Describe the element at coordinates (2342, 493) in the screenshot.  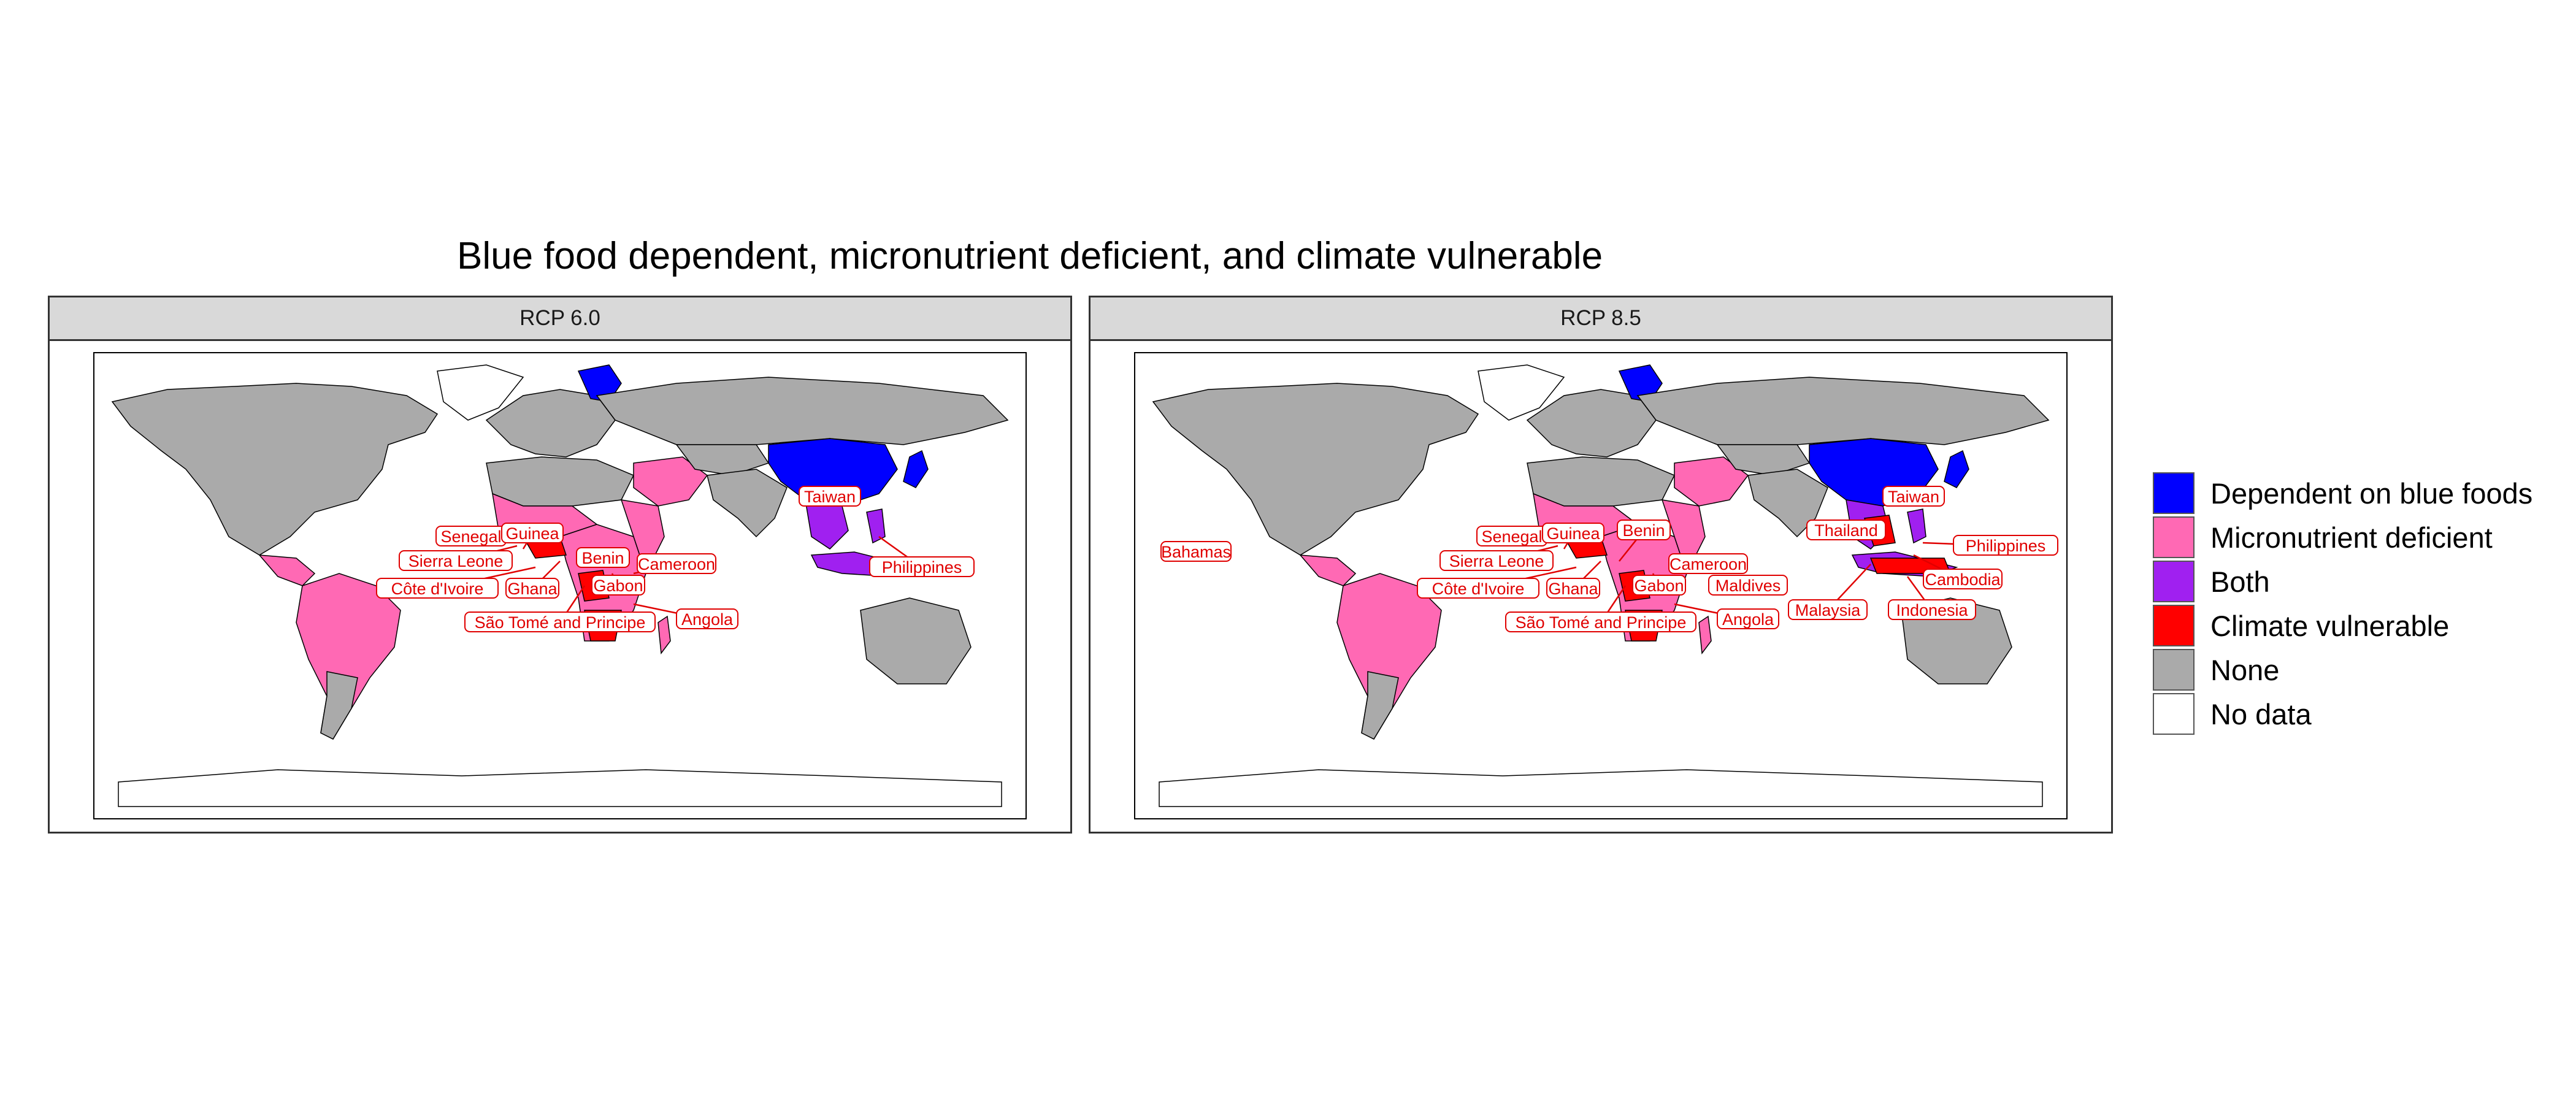
I see `legend-item-dependent: Dependent on blue foods` at that location.